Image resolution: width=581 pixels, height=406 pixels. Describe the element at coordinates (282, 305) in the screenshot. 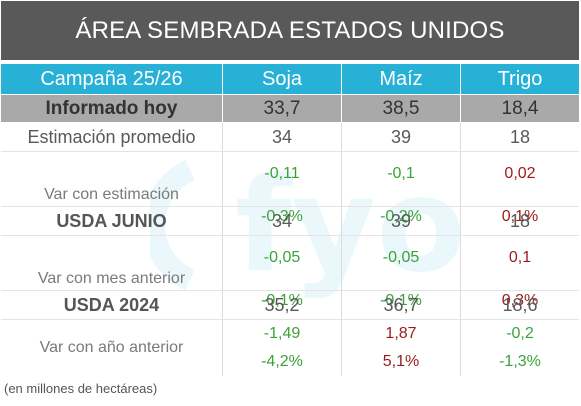

I see `value-soja: 35,2` at that location.